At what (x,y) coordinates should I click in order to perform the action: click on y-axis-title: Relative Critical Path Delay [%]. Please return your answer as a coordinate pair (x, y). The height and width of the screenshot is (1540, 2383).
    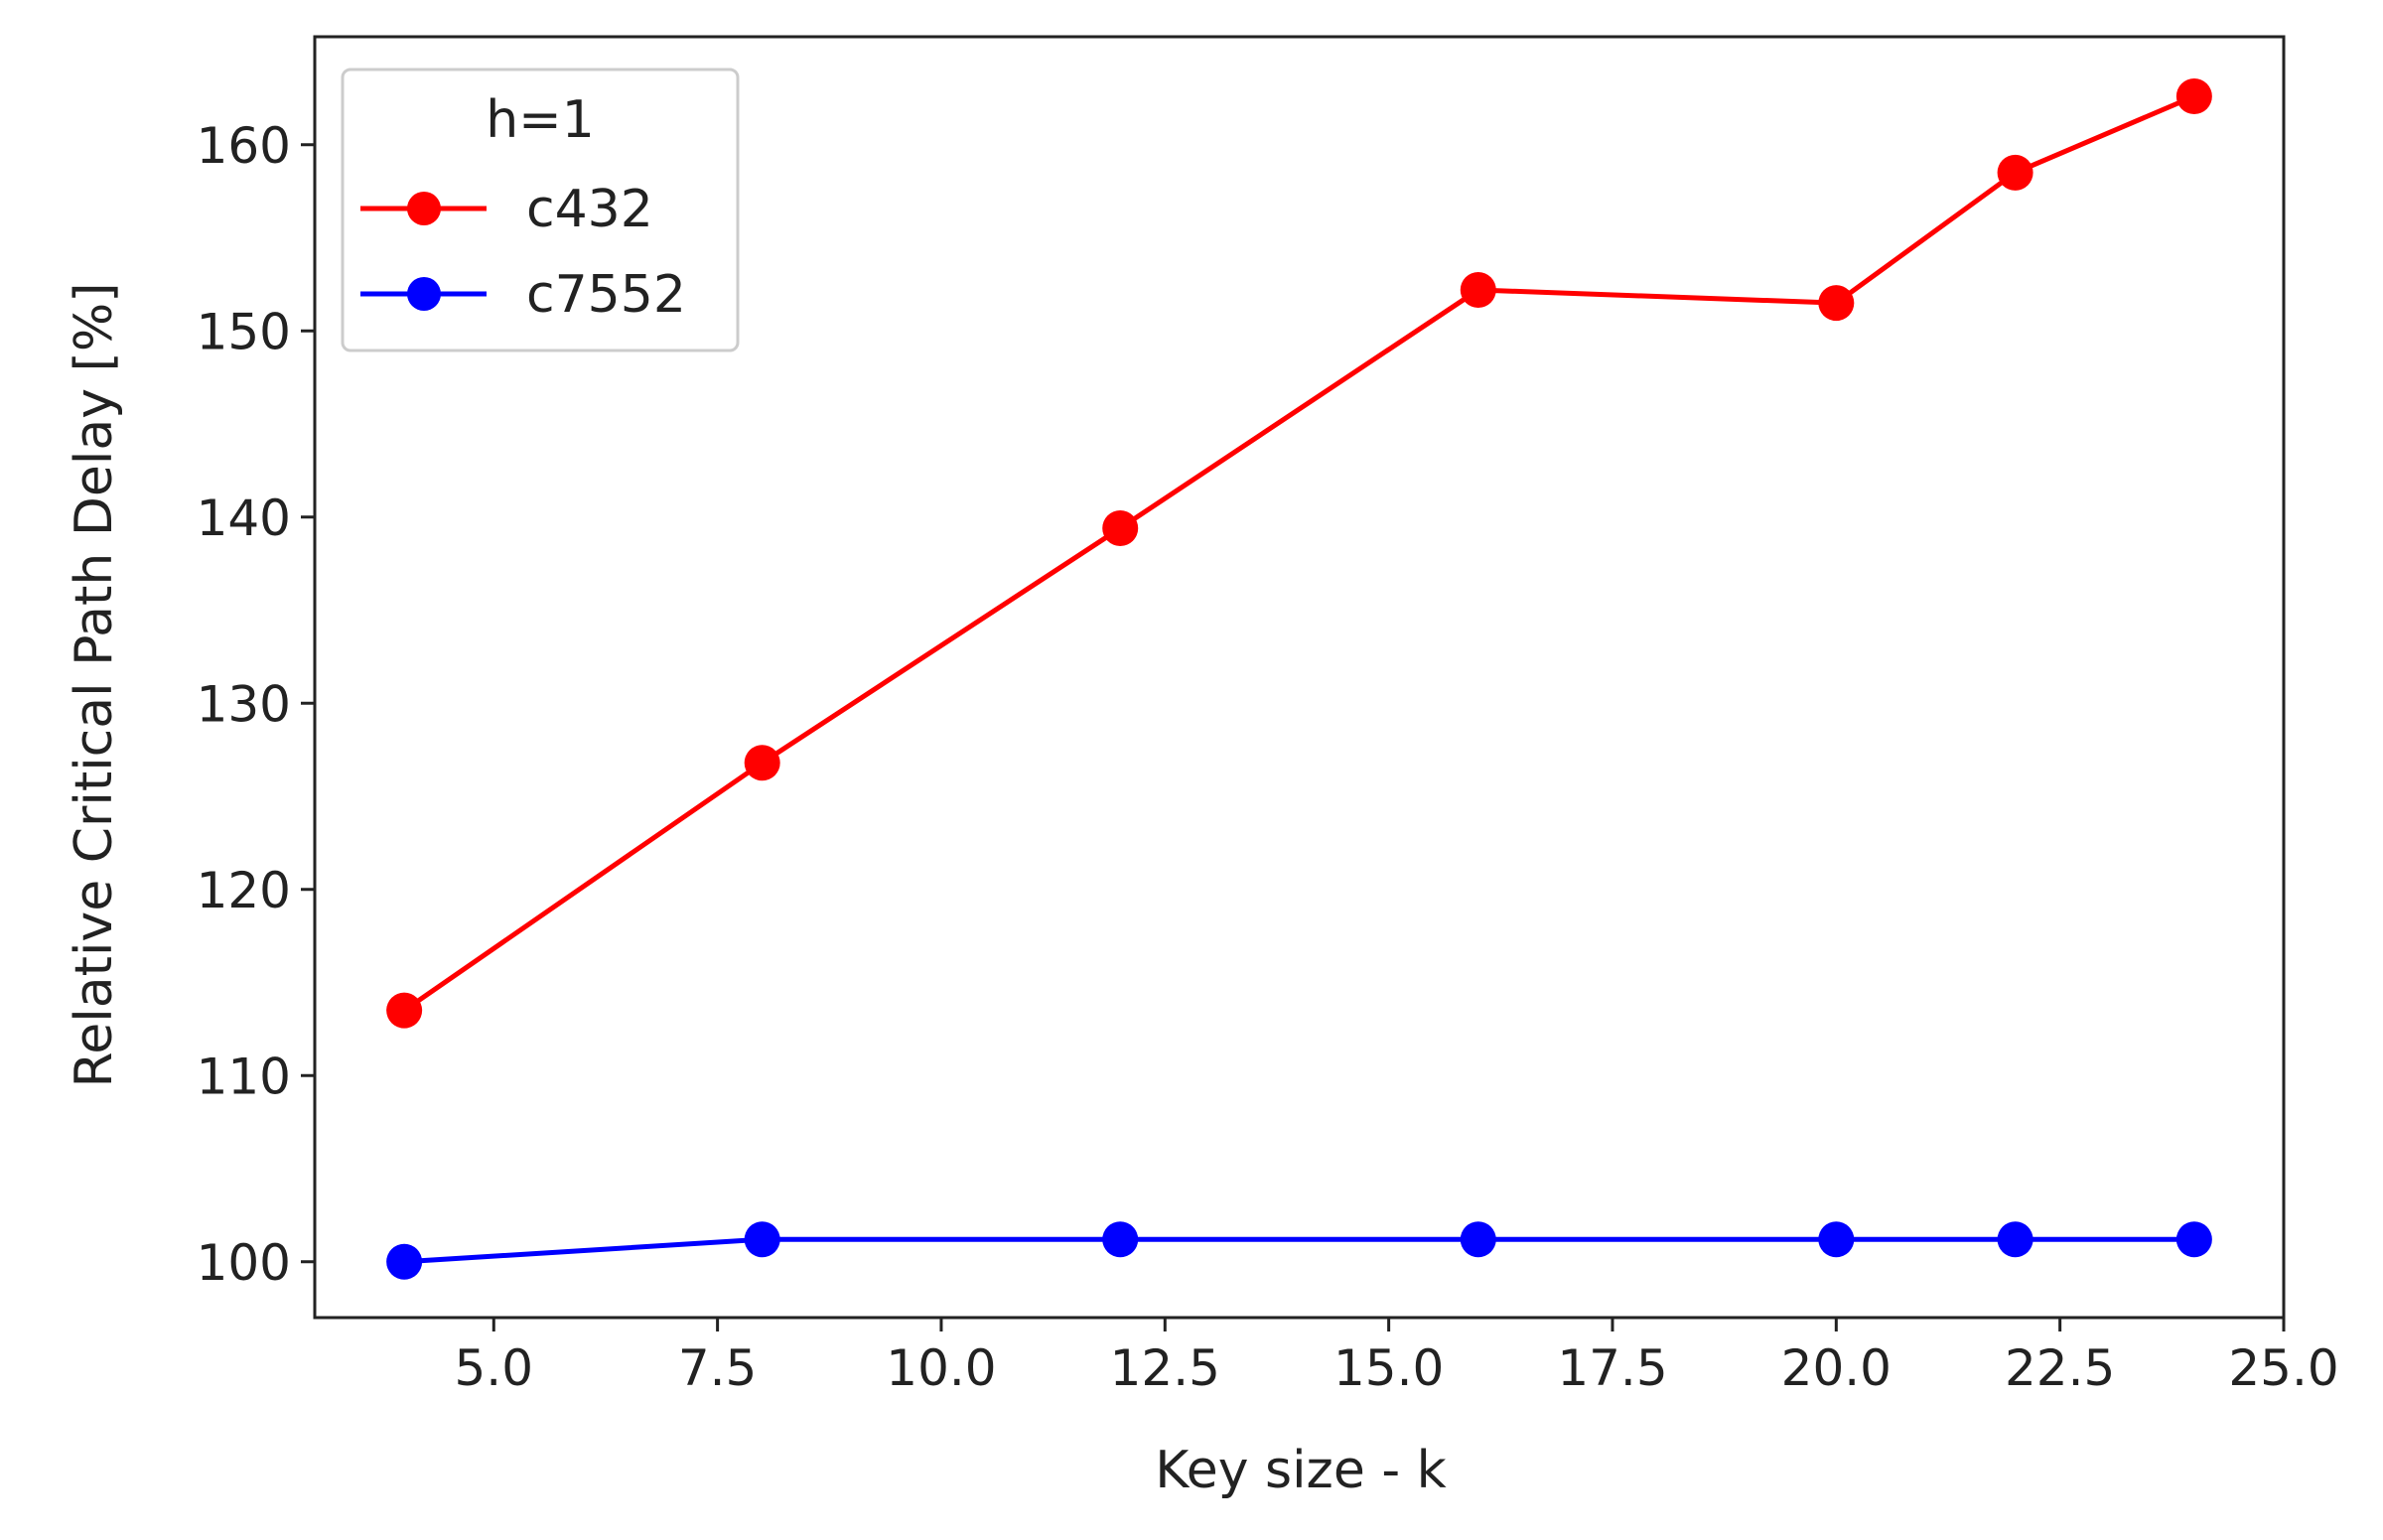
    Looking at the image, I should click on (94, 684).